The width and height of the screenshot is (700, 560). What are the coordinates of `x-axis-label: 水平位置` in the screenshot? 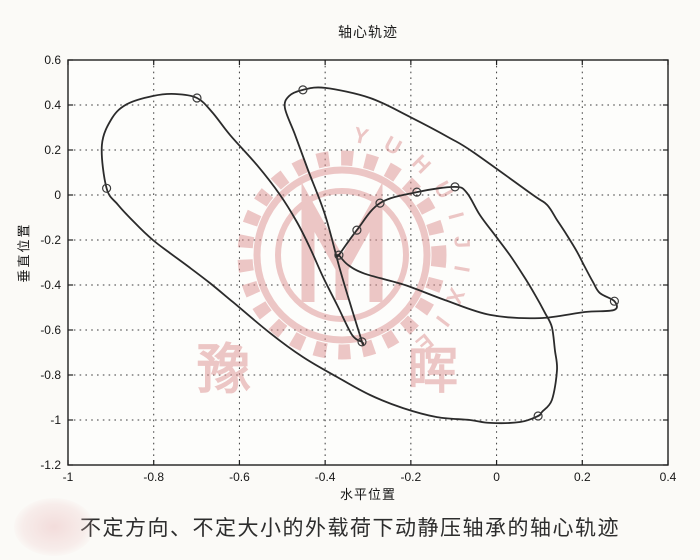 It's located at (367, 494).